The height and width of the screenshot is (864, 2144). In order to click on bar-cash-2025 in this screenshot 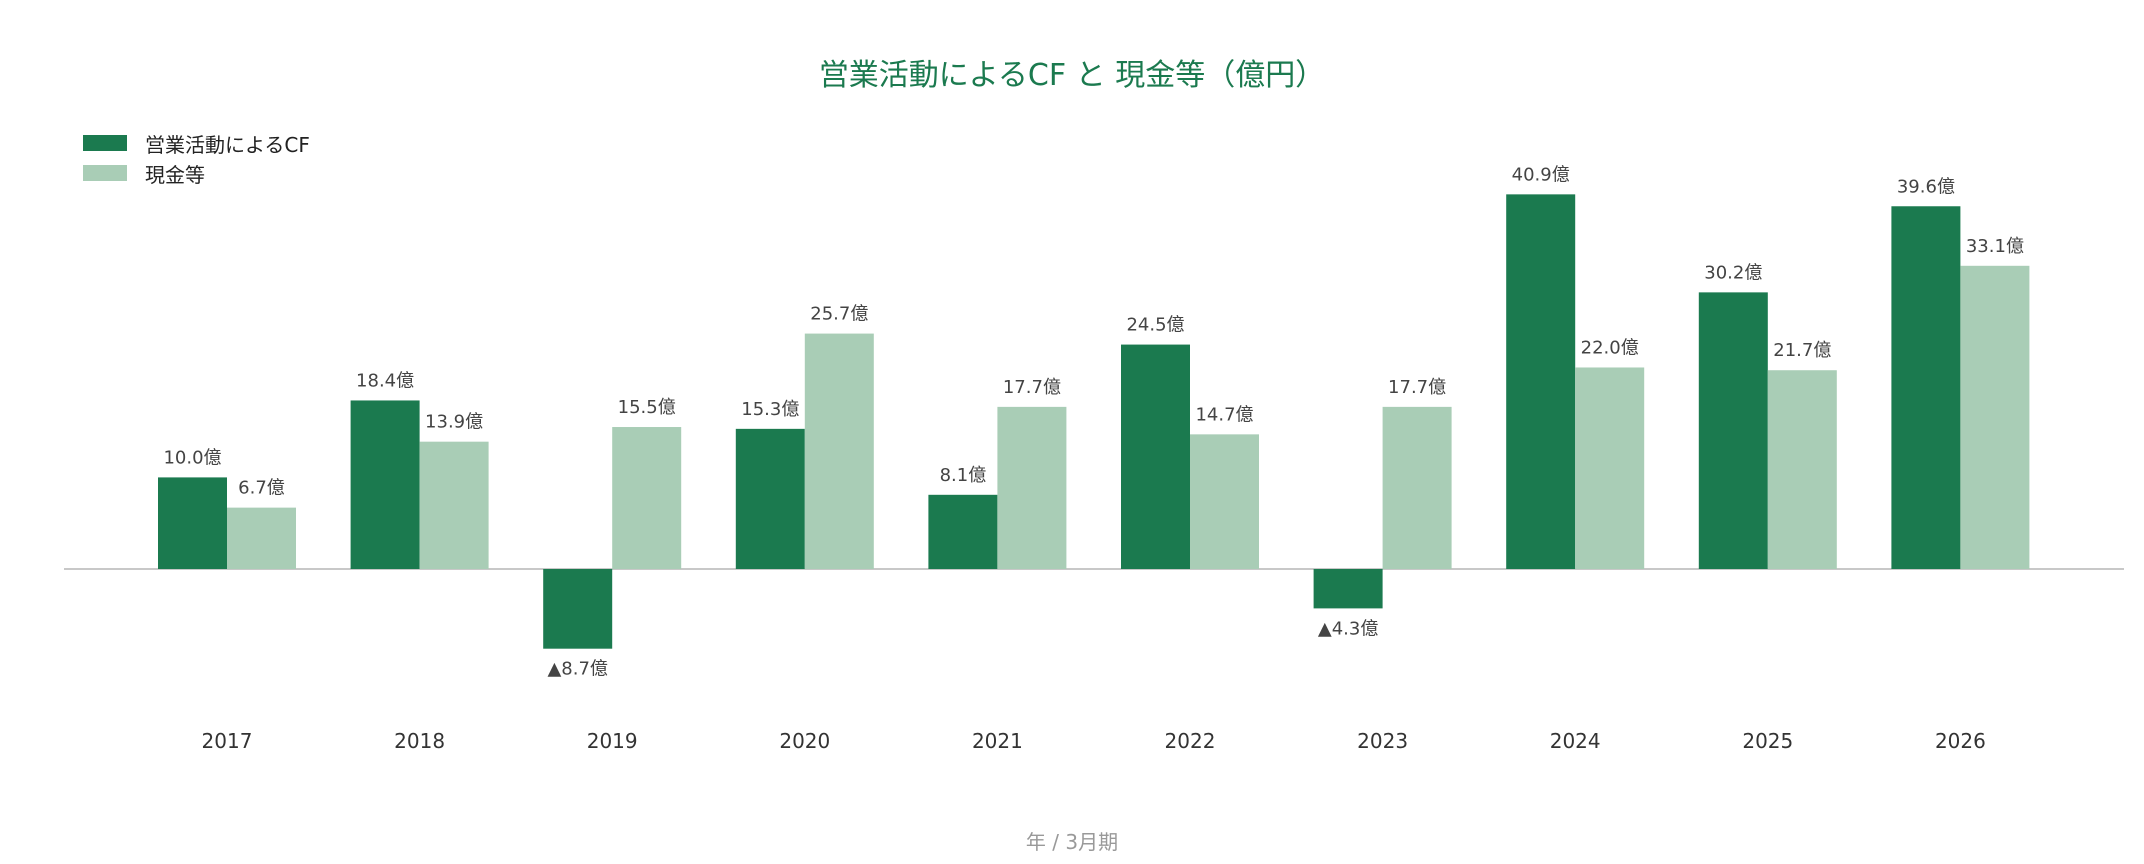, I will do `click(1802, 469)`.